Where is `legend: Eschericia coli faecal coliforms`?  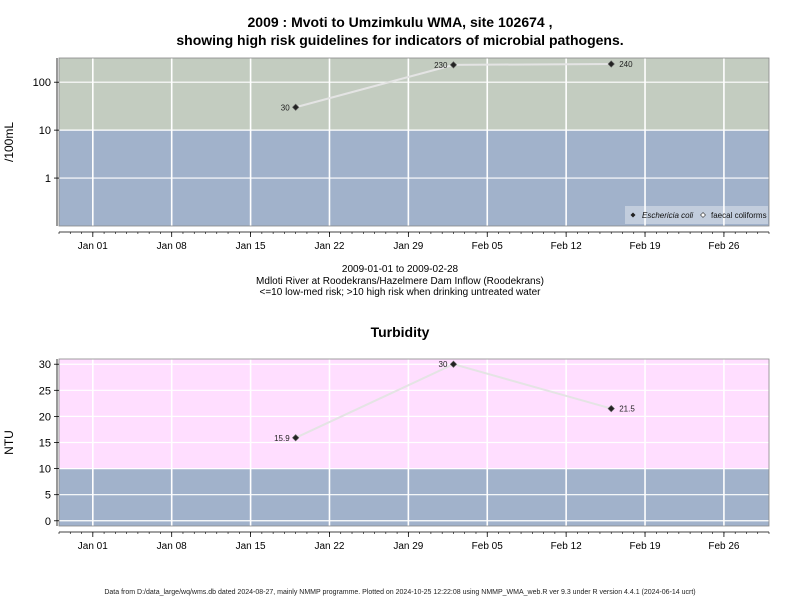
legend: Eschericia coli faecal coliforms is located at coordinates (696, 215).